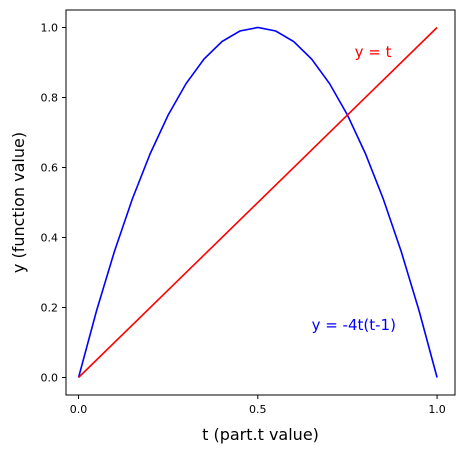  I want to click on y-axis-label: y (function value), so click(18, 202).